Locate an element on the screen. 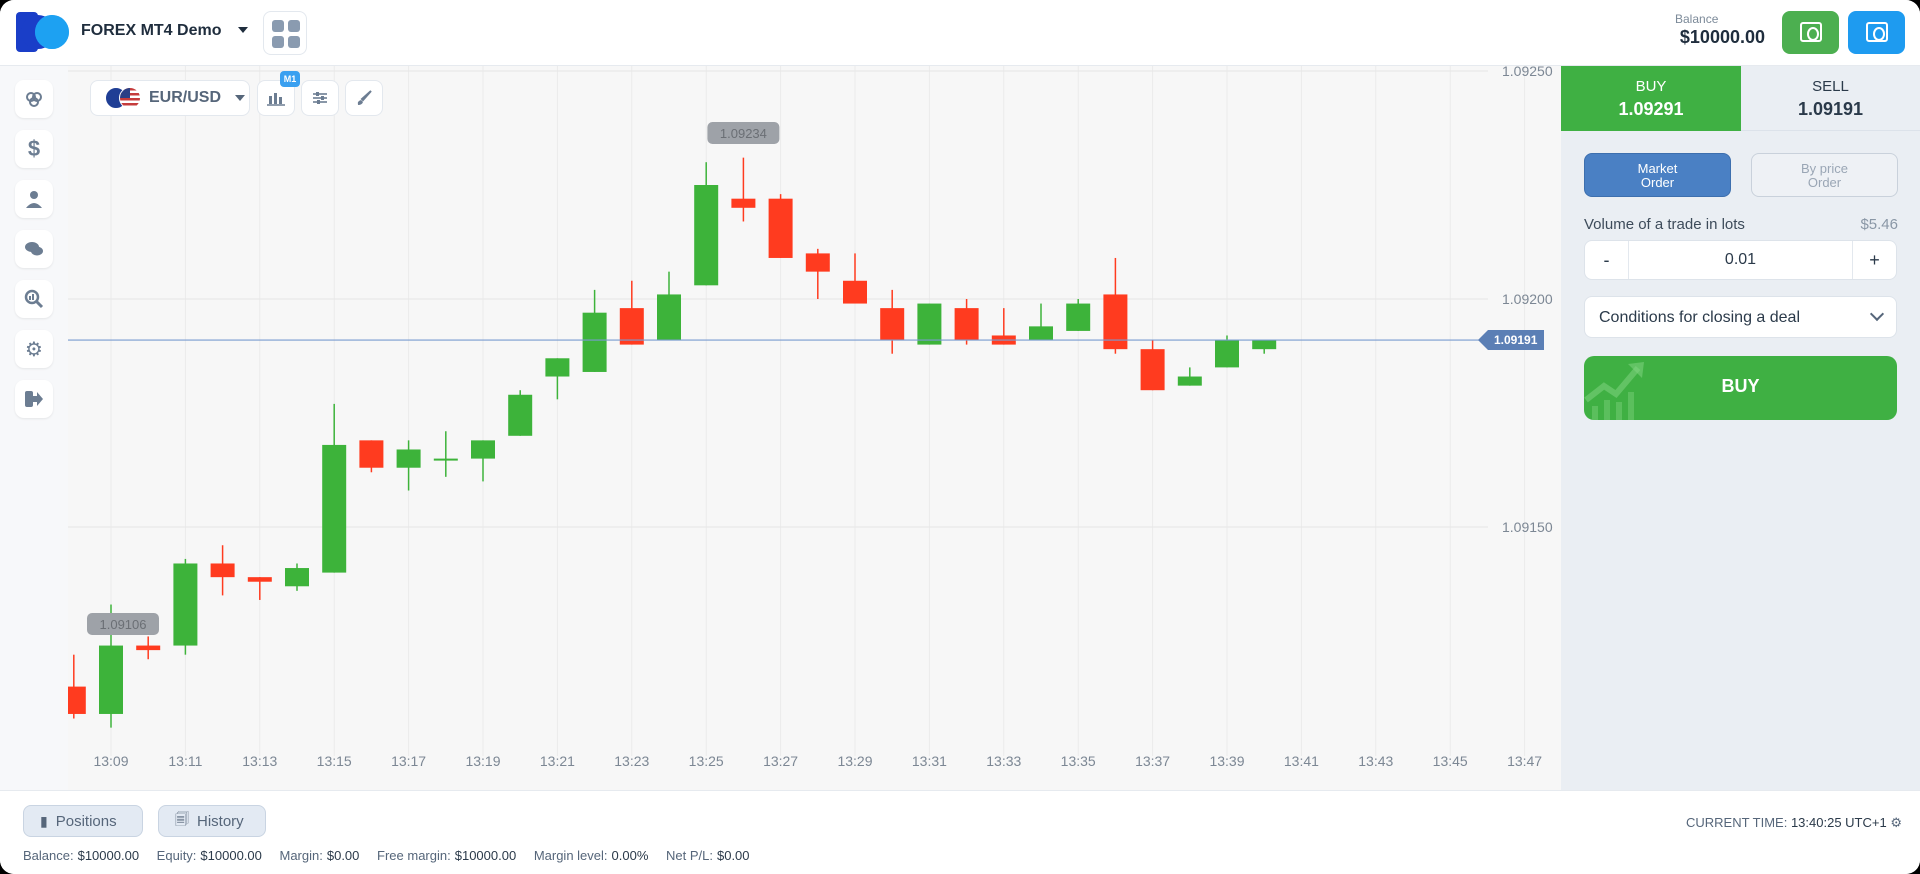 The width and height of the screenshot is (1920, 874). price-order-button: By price Order is located at coordinates (1824, 175).